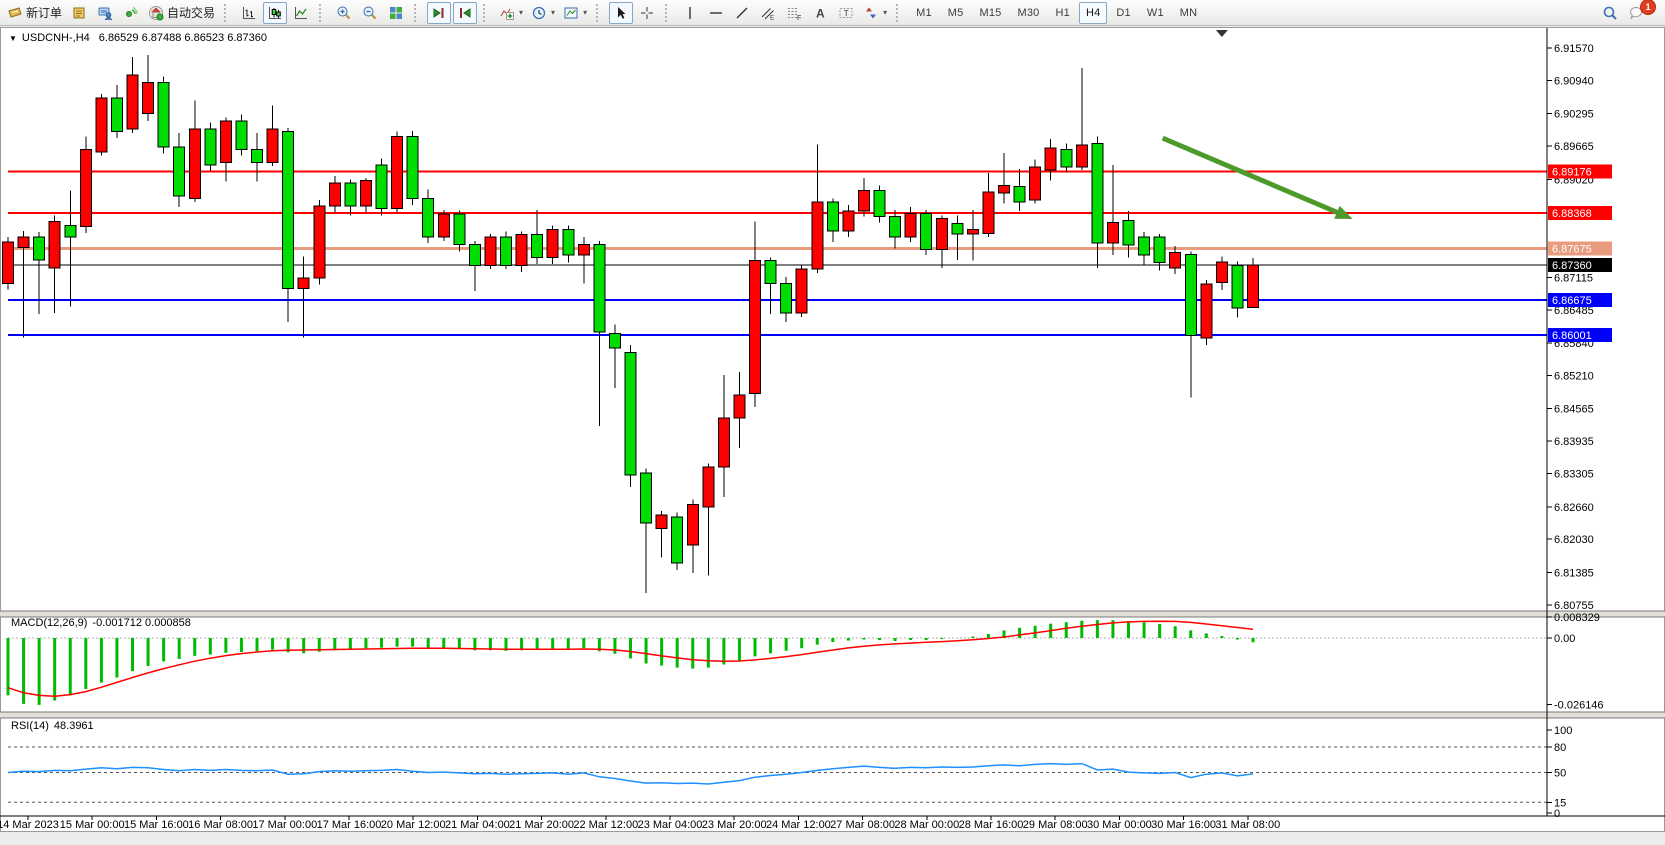 This screenshot has width=1665, height=845. What do you see at coordinates (1574, 81) in the screenshot?
I see `svg-text: 6.90940` at bounding box center [1574, 81].